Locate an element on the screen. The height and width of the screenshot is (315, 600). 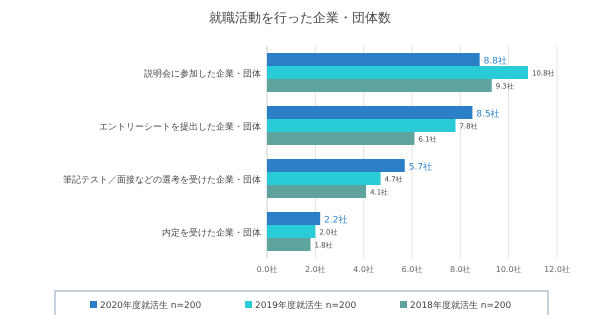
x-tick-label: 10.0社 is located at coordinates (509, 269).